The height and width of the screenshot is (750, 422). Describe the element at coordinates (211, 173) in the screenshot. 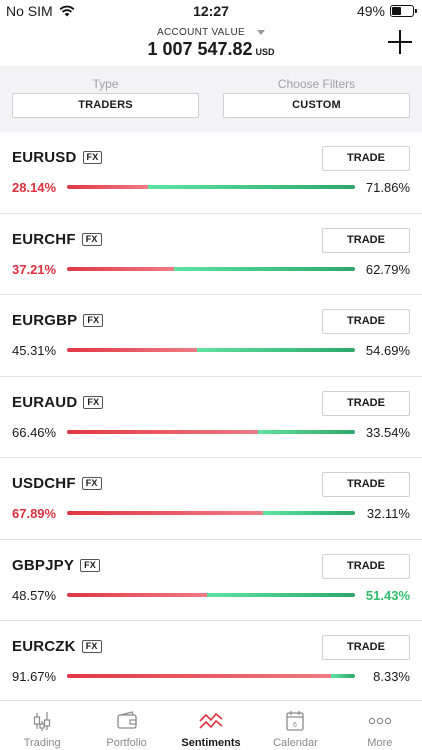

I see `sentiment-row: EURUSD FX TRADE 28.14% 71.86%` at that location.